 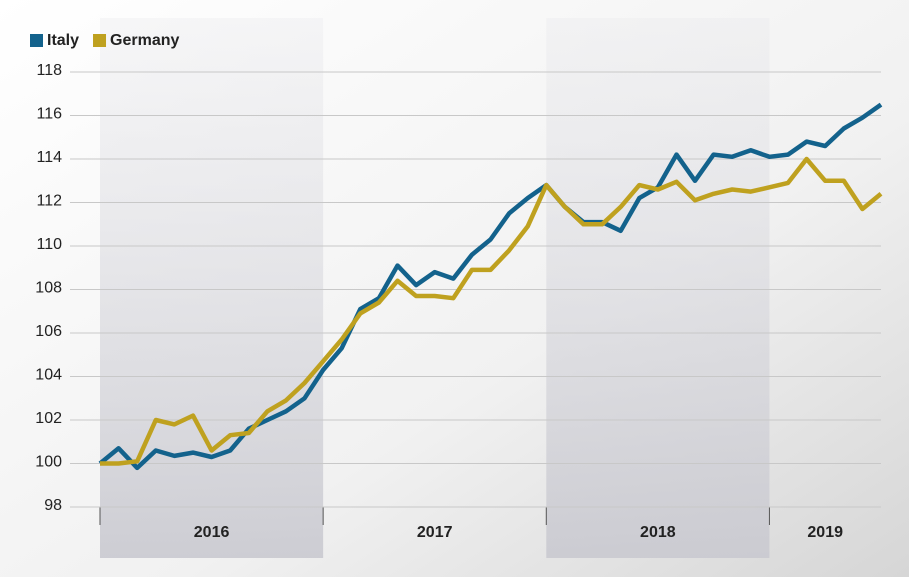 What do you see at coordinates (48, 288) in the screenshot?
I see `y-tick-label: 108` at bounding box center [48, 288].